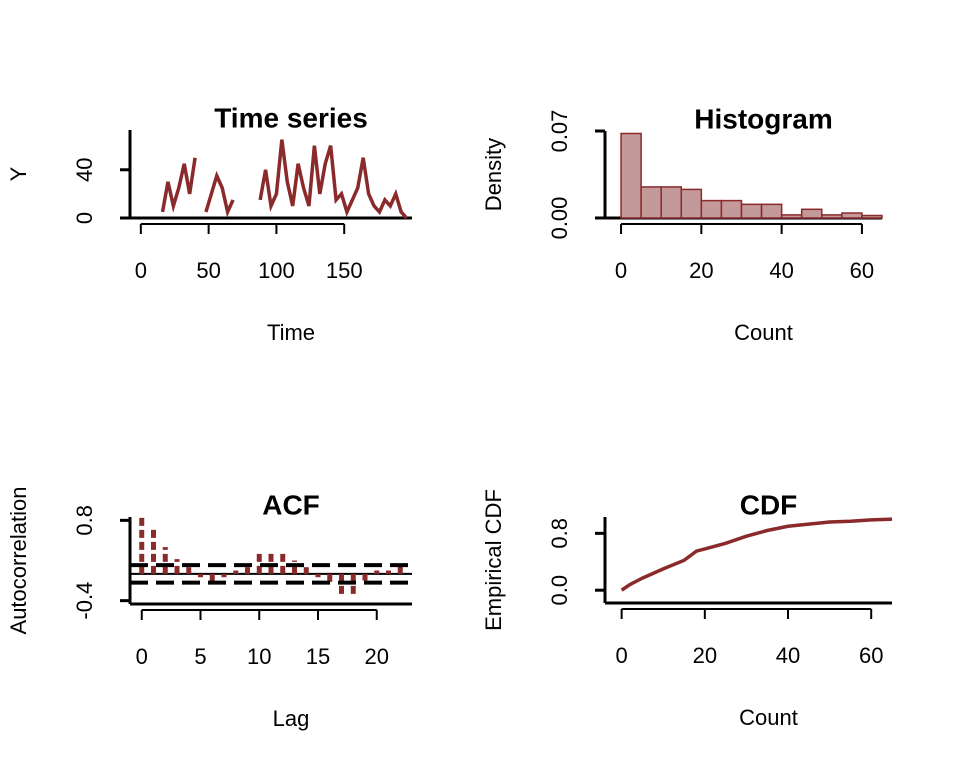 This screenshot has width=960, height=768. What do you see at coordinates (559, 218) in the screenshot?
I see `y-tick-label: 0.00` at bounding box center [559, 218].